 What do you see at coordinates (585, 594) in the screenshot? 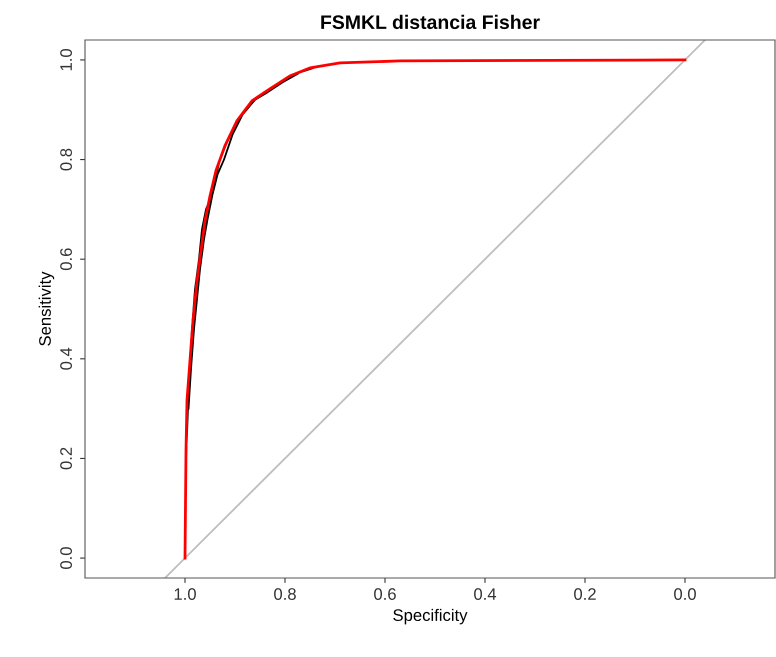
I see `x-tick-label: 0.2` at bounding box center [585, 594].